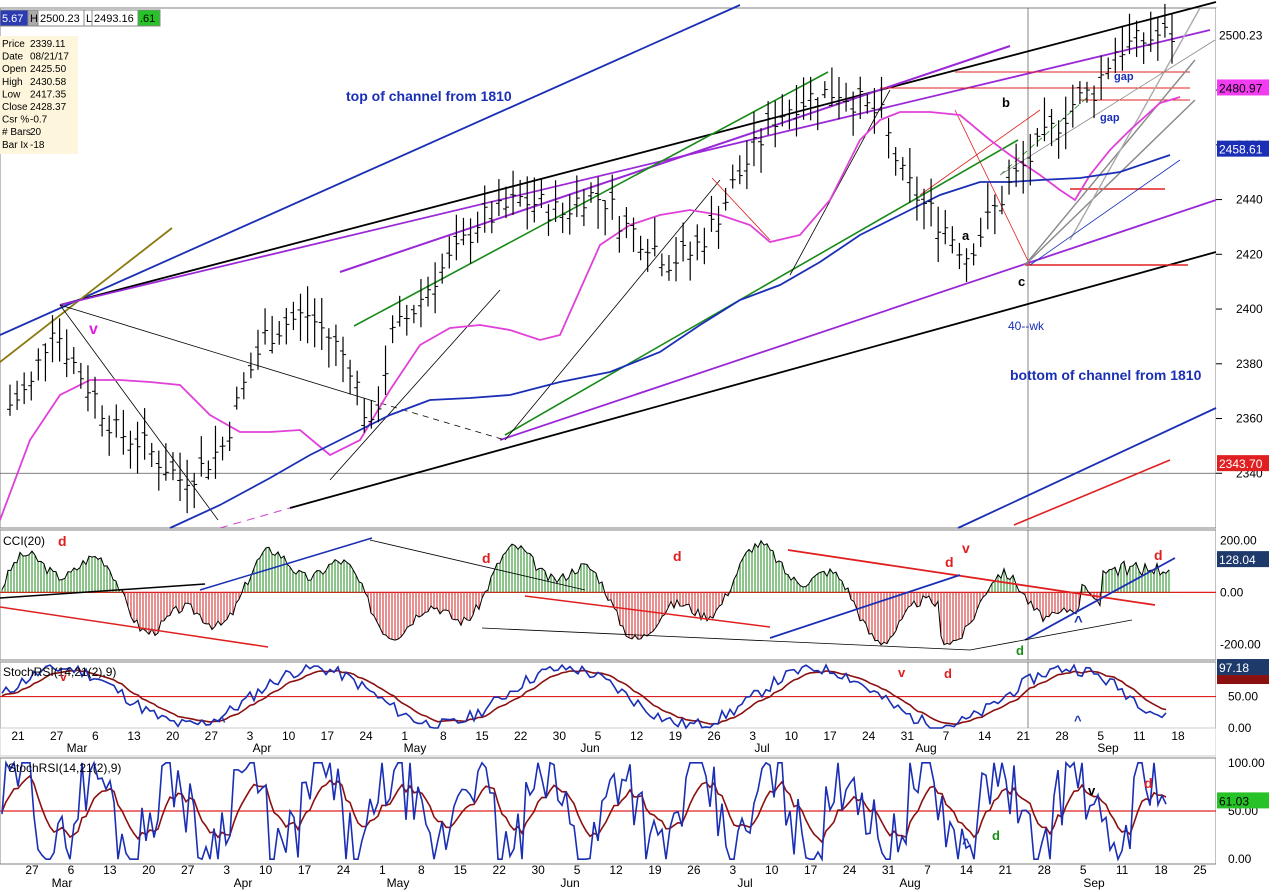 The height and width of the screenshot is (892, 1285). What do you see at coordinates (500, 870) in the screenshot?
I see `date-tick-bottom: 22` at bounding box center [500, 870].